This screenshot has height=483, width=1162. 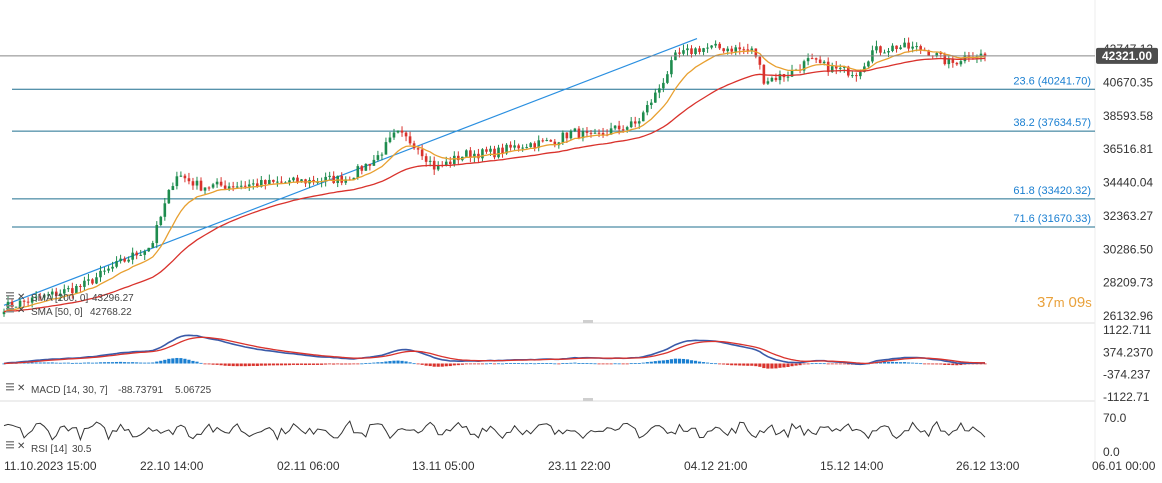 I want to click on macd-label: MACD [14, 30, 7], so click(x=69, y=390).